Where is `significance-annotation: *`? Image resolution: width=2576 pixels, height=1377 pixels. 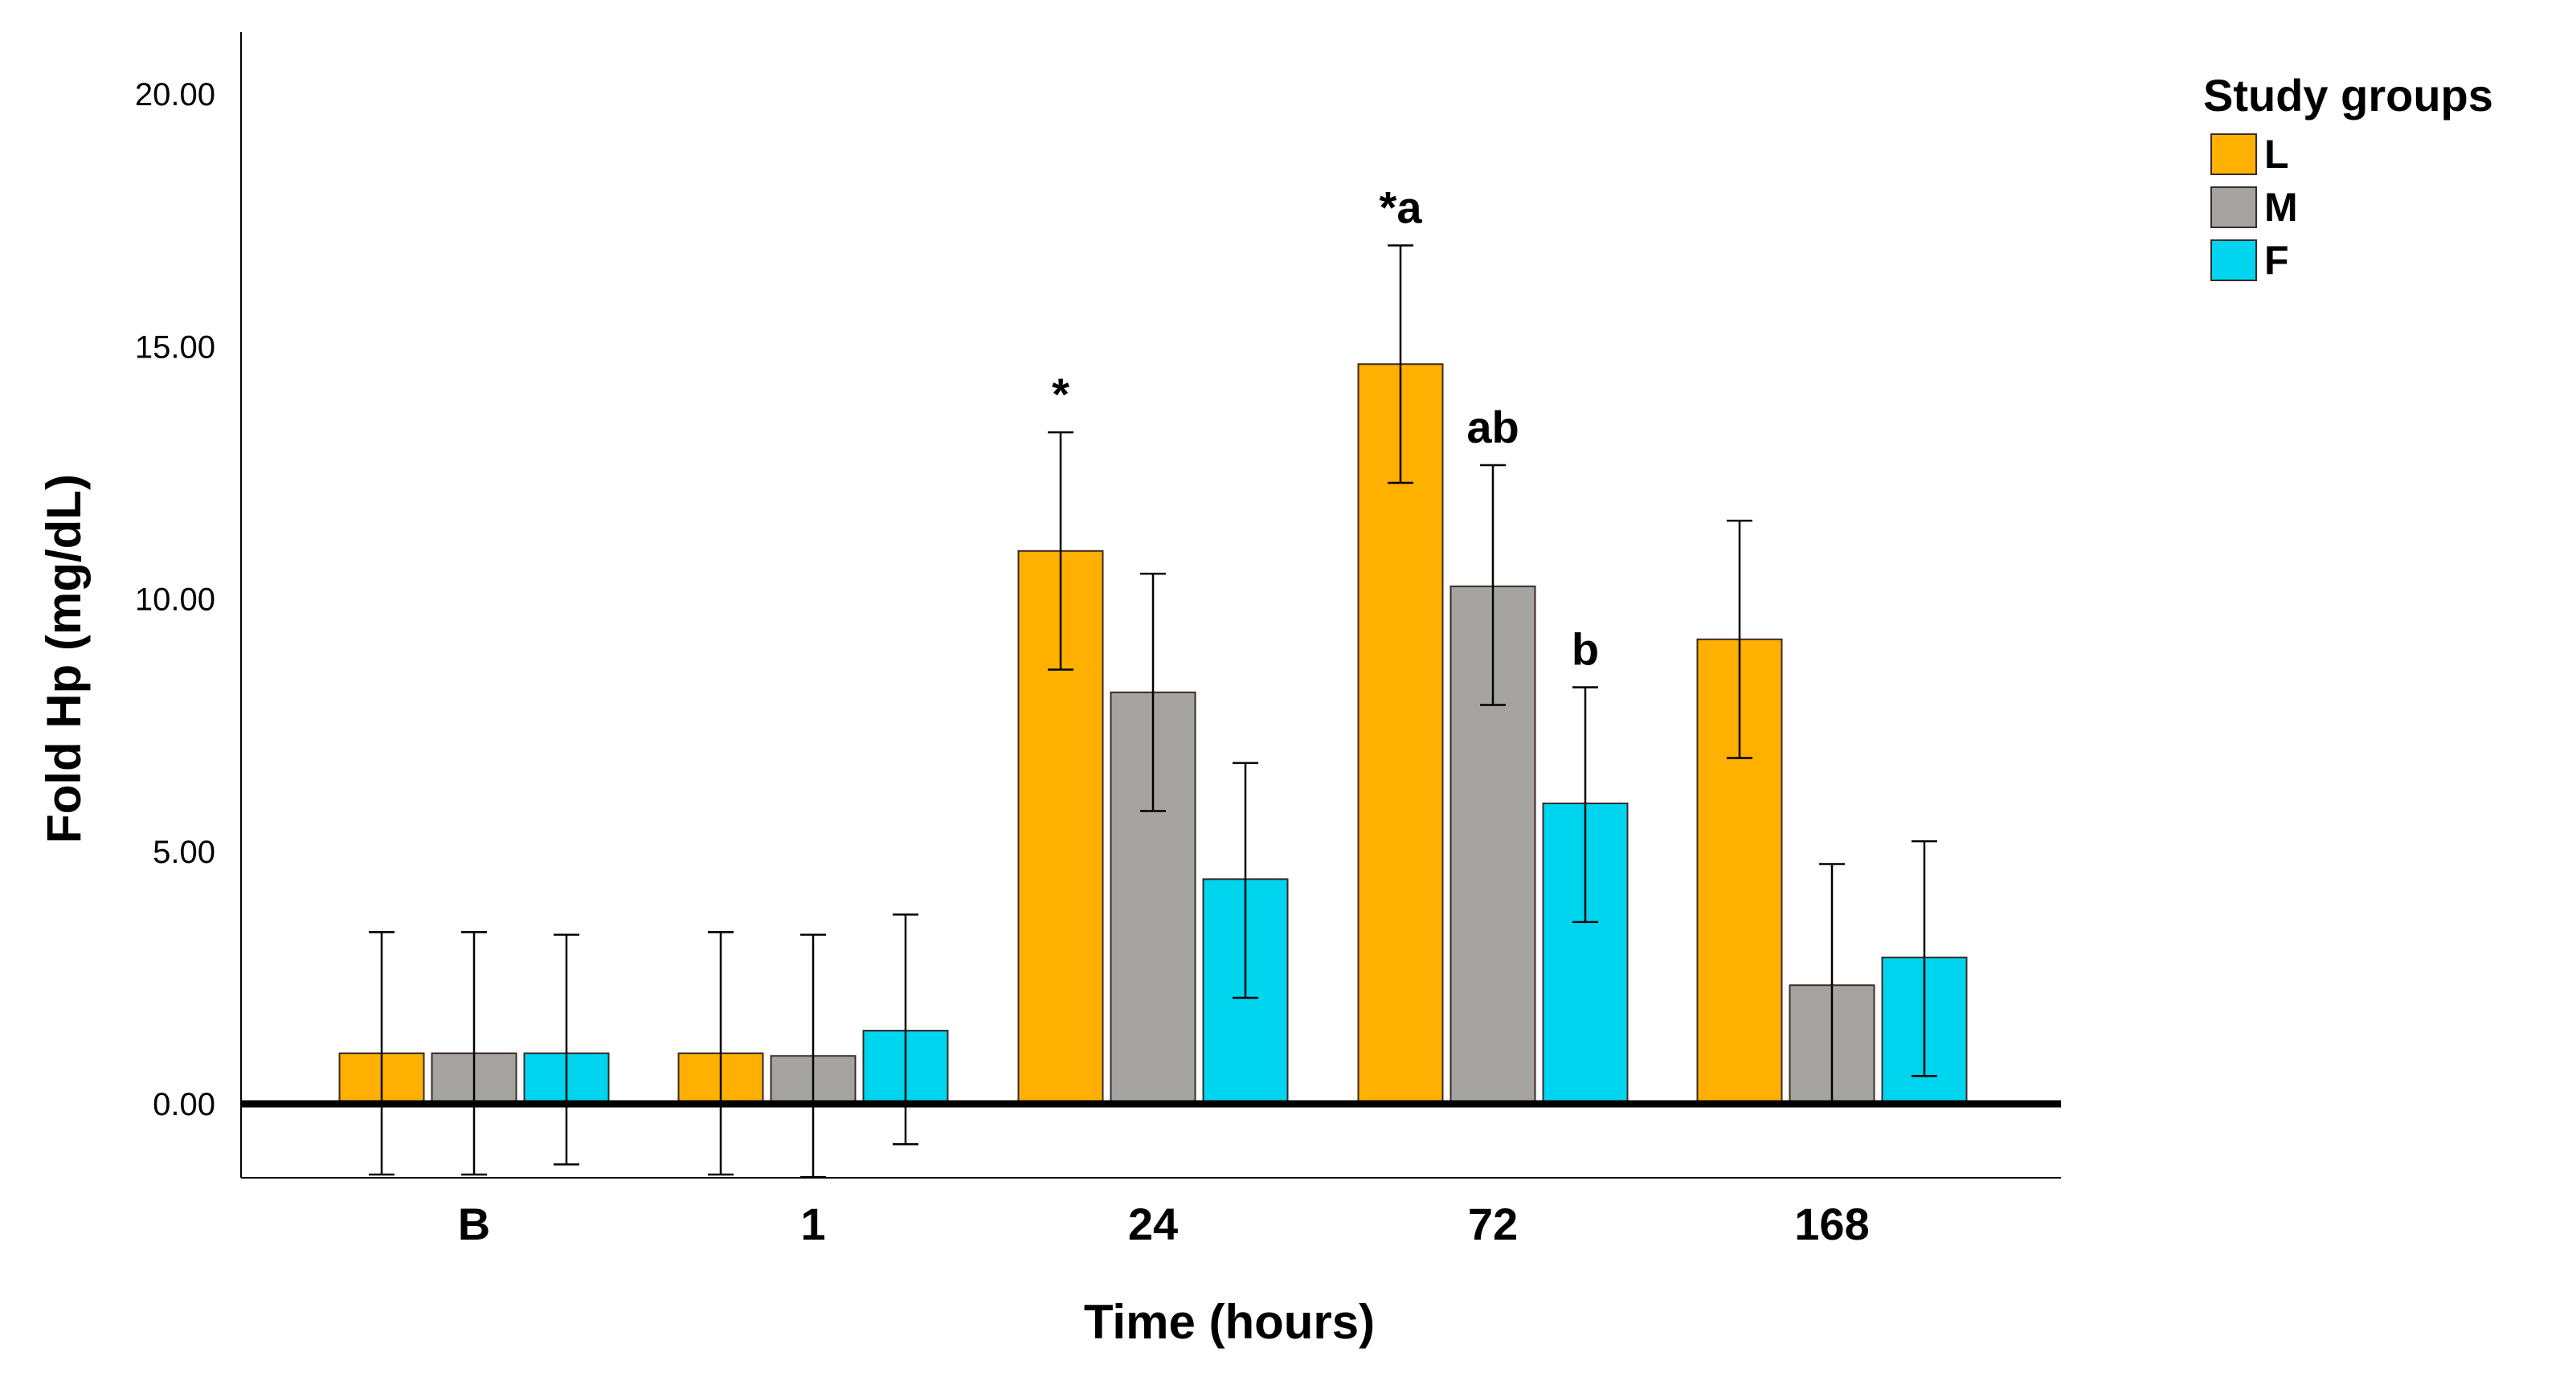 significance-annotation: * is located at coordinates (1060, 394).